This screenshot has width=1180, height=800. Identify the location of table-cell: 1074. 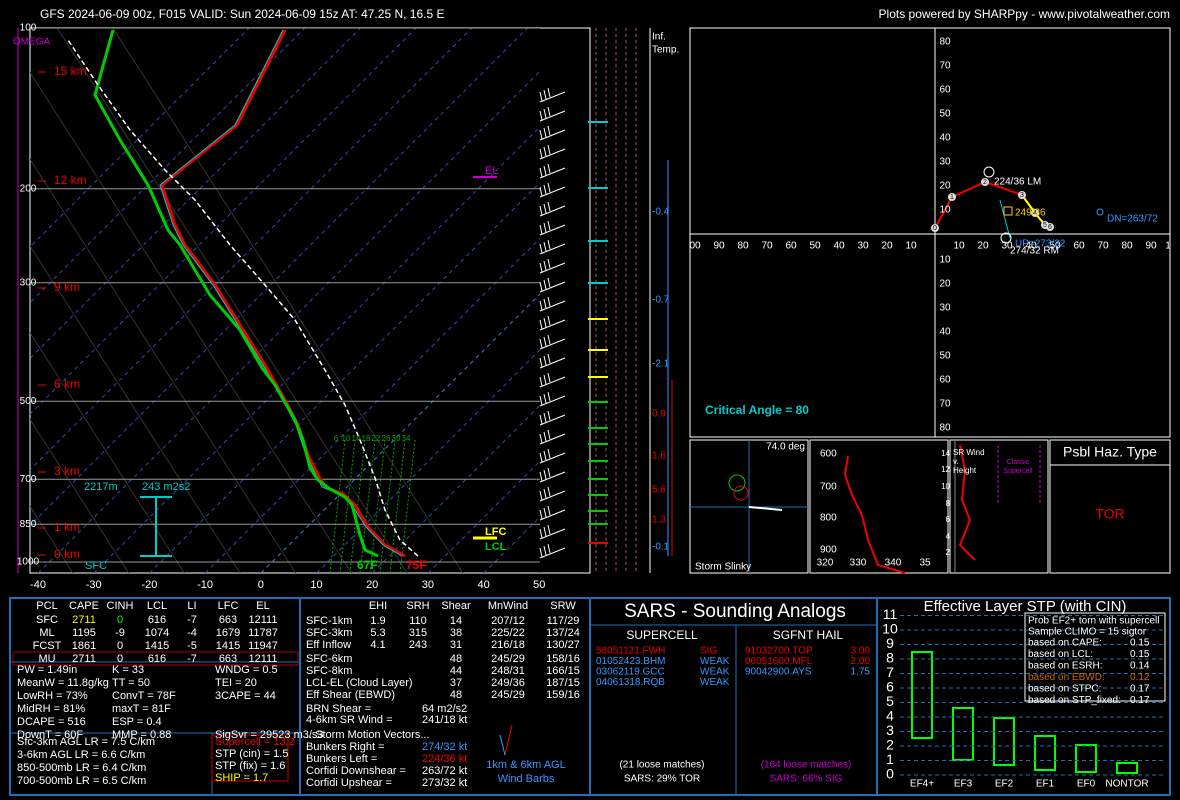
(157, 633).